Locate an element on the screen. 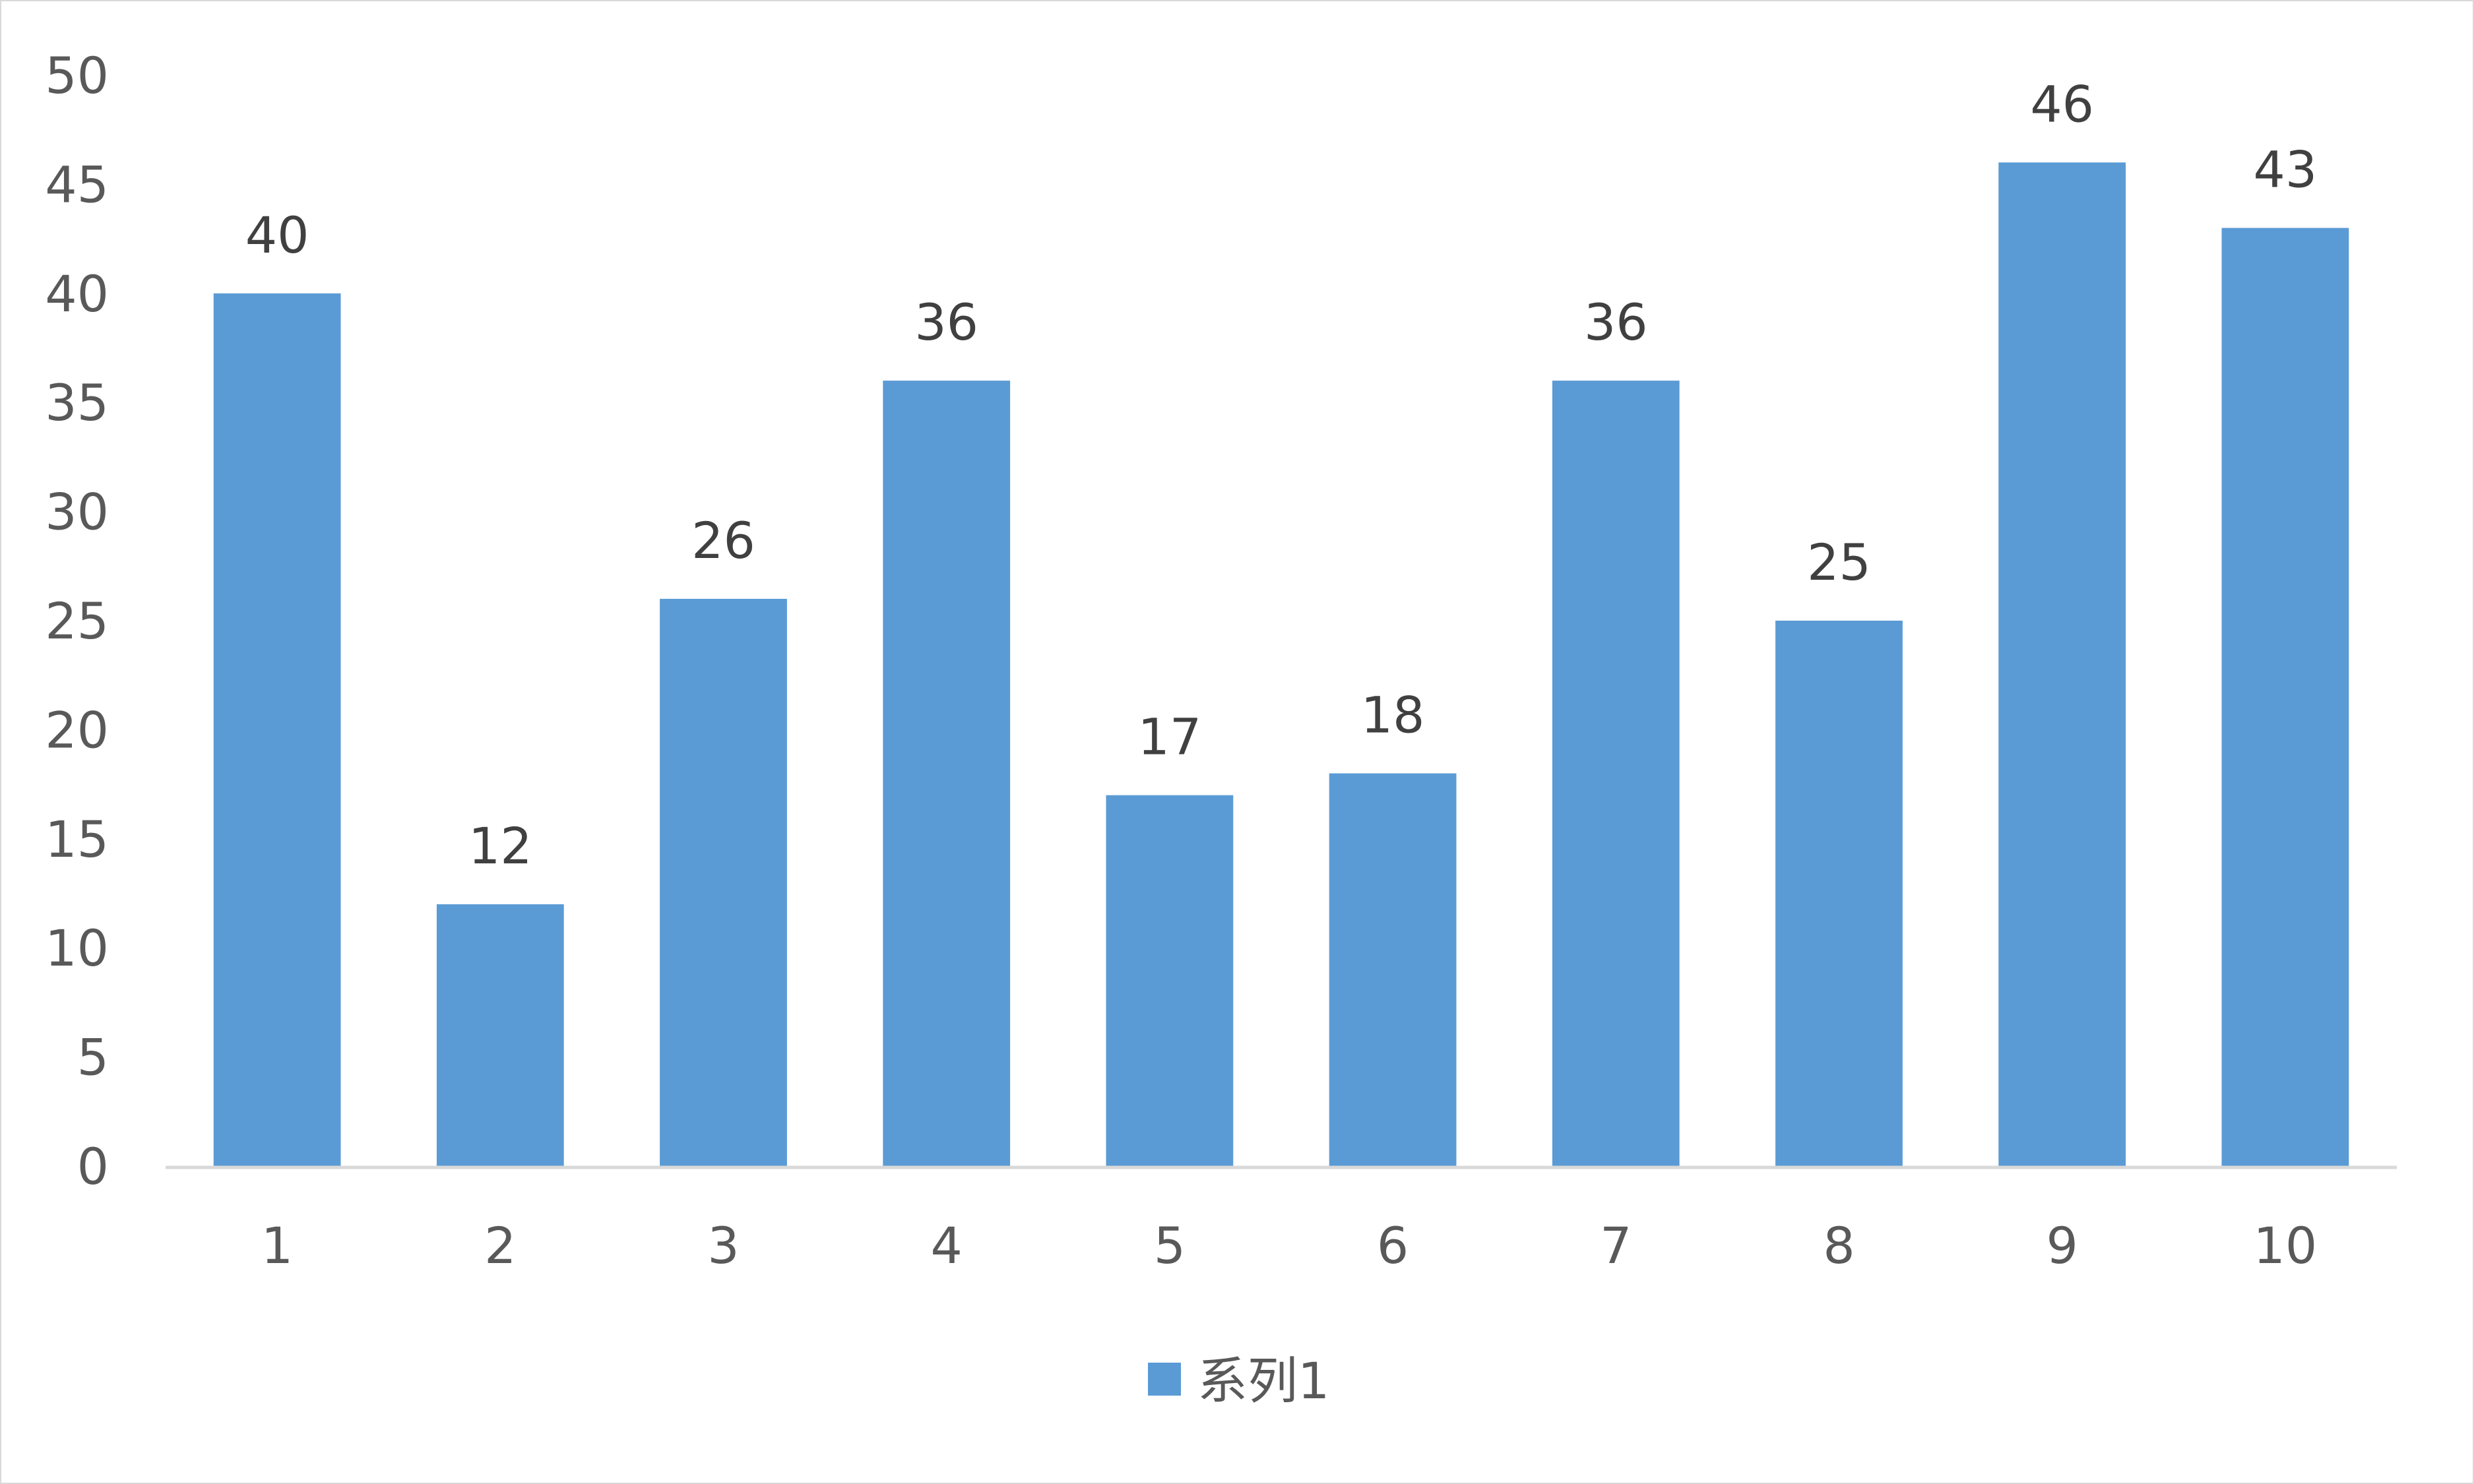 The image size is (2474, 1484). legend-label-series-1: 系列1 is located at coordinates (1263, 1380).